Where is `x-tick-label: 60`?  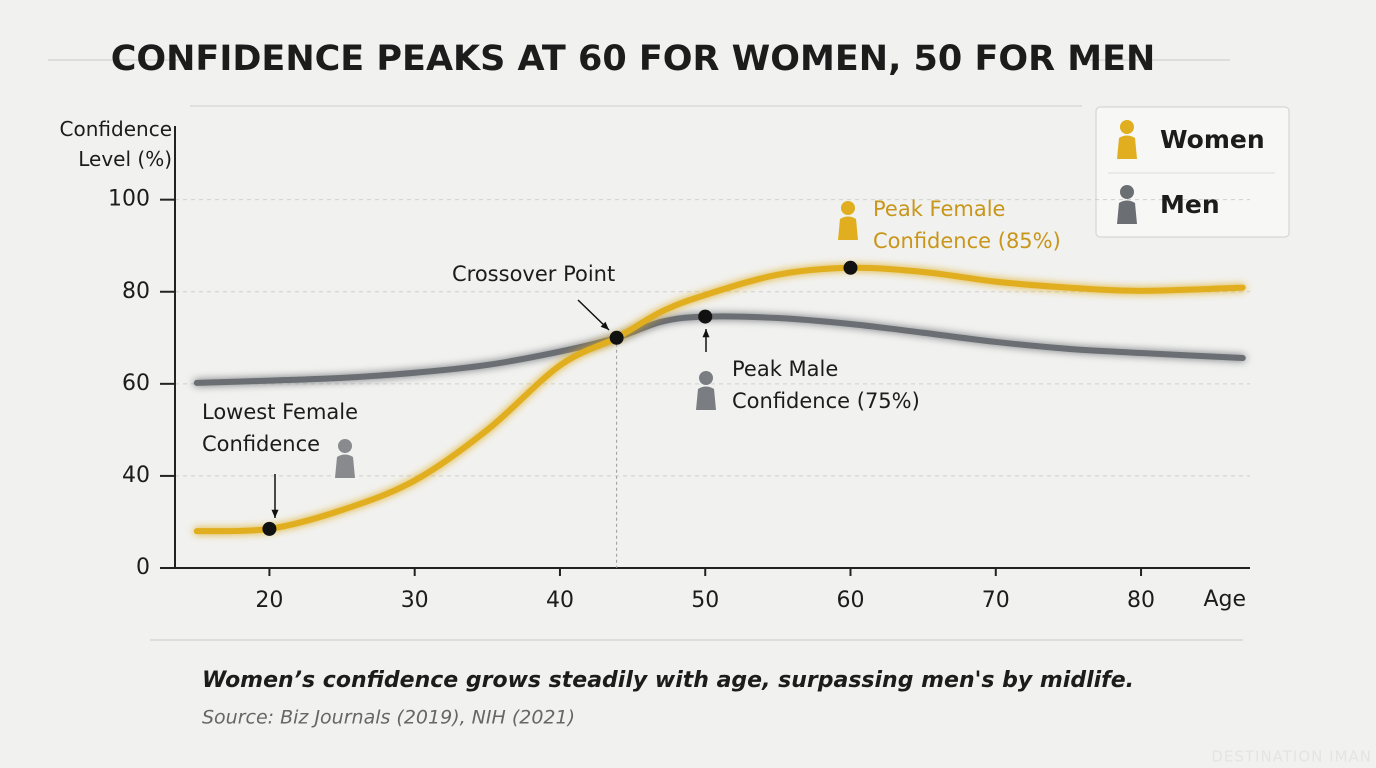
x-tick-label: 60 is located at coordinates (851, 600).